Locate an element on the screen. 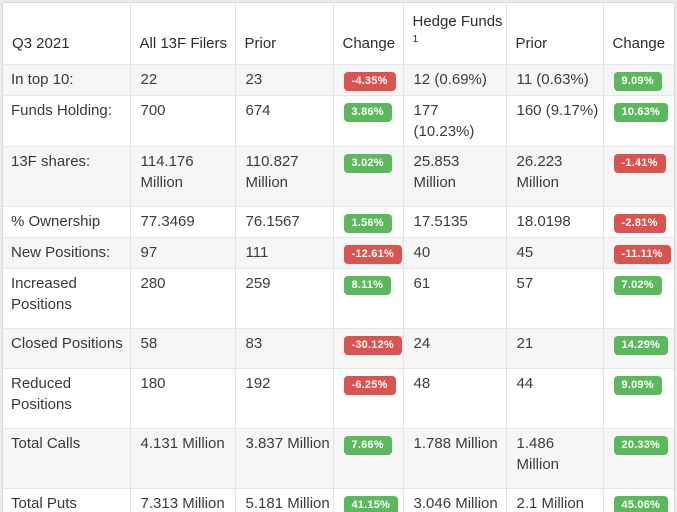 The image size is (677, 512). value-cell: 11 (0.63%) is located at coordinates (554, 80).